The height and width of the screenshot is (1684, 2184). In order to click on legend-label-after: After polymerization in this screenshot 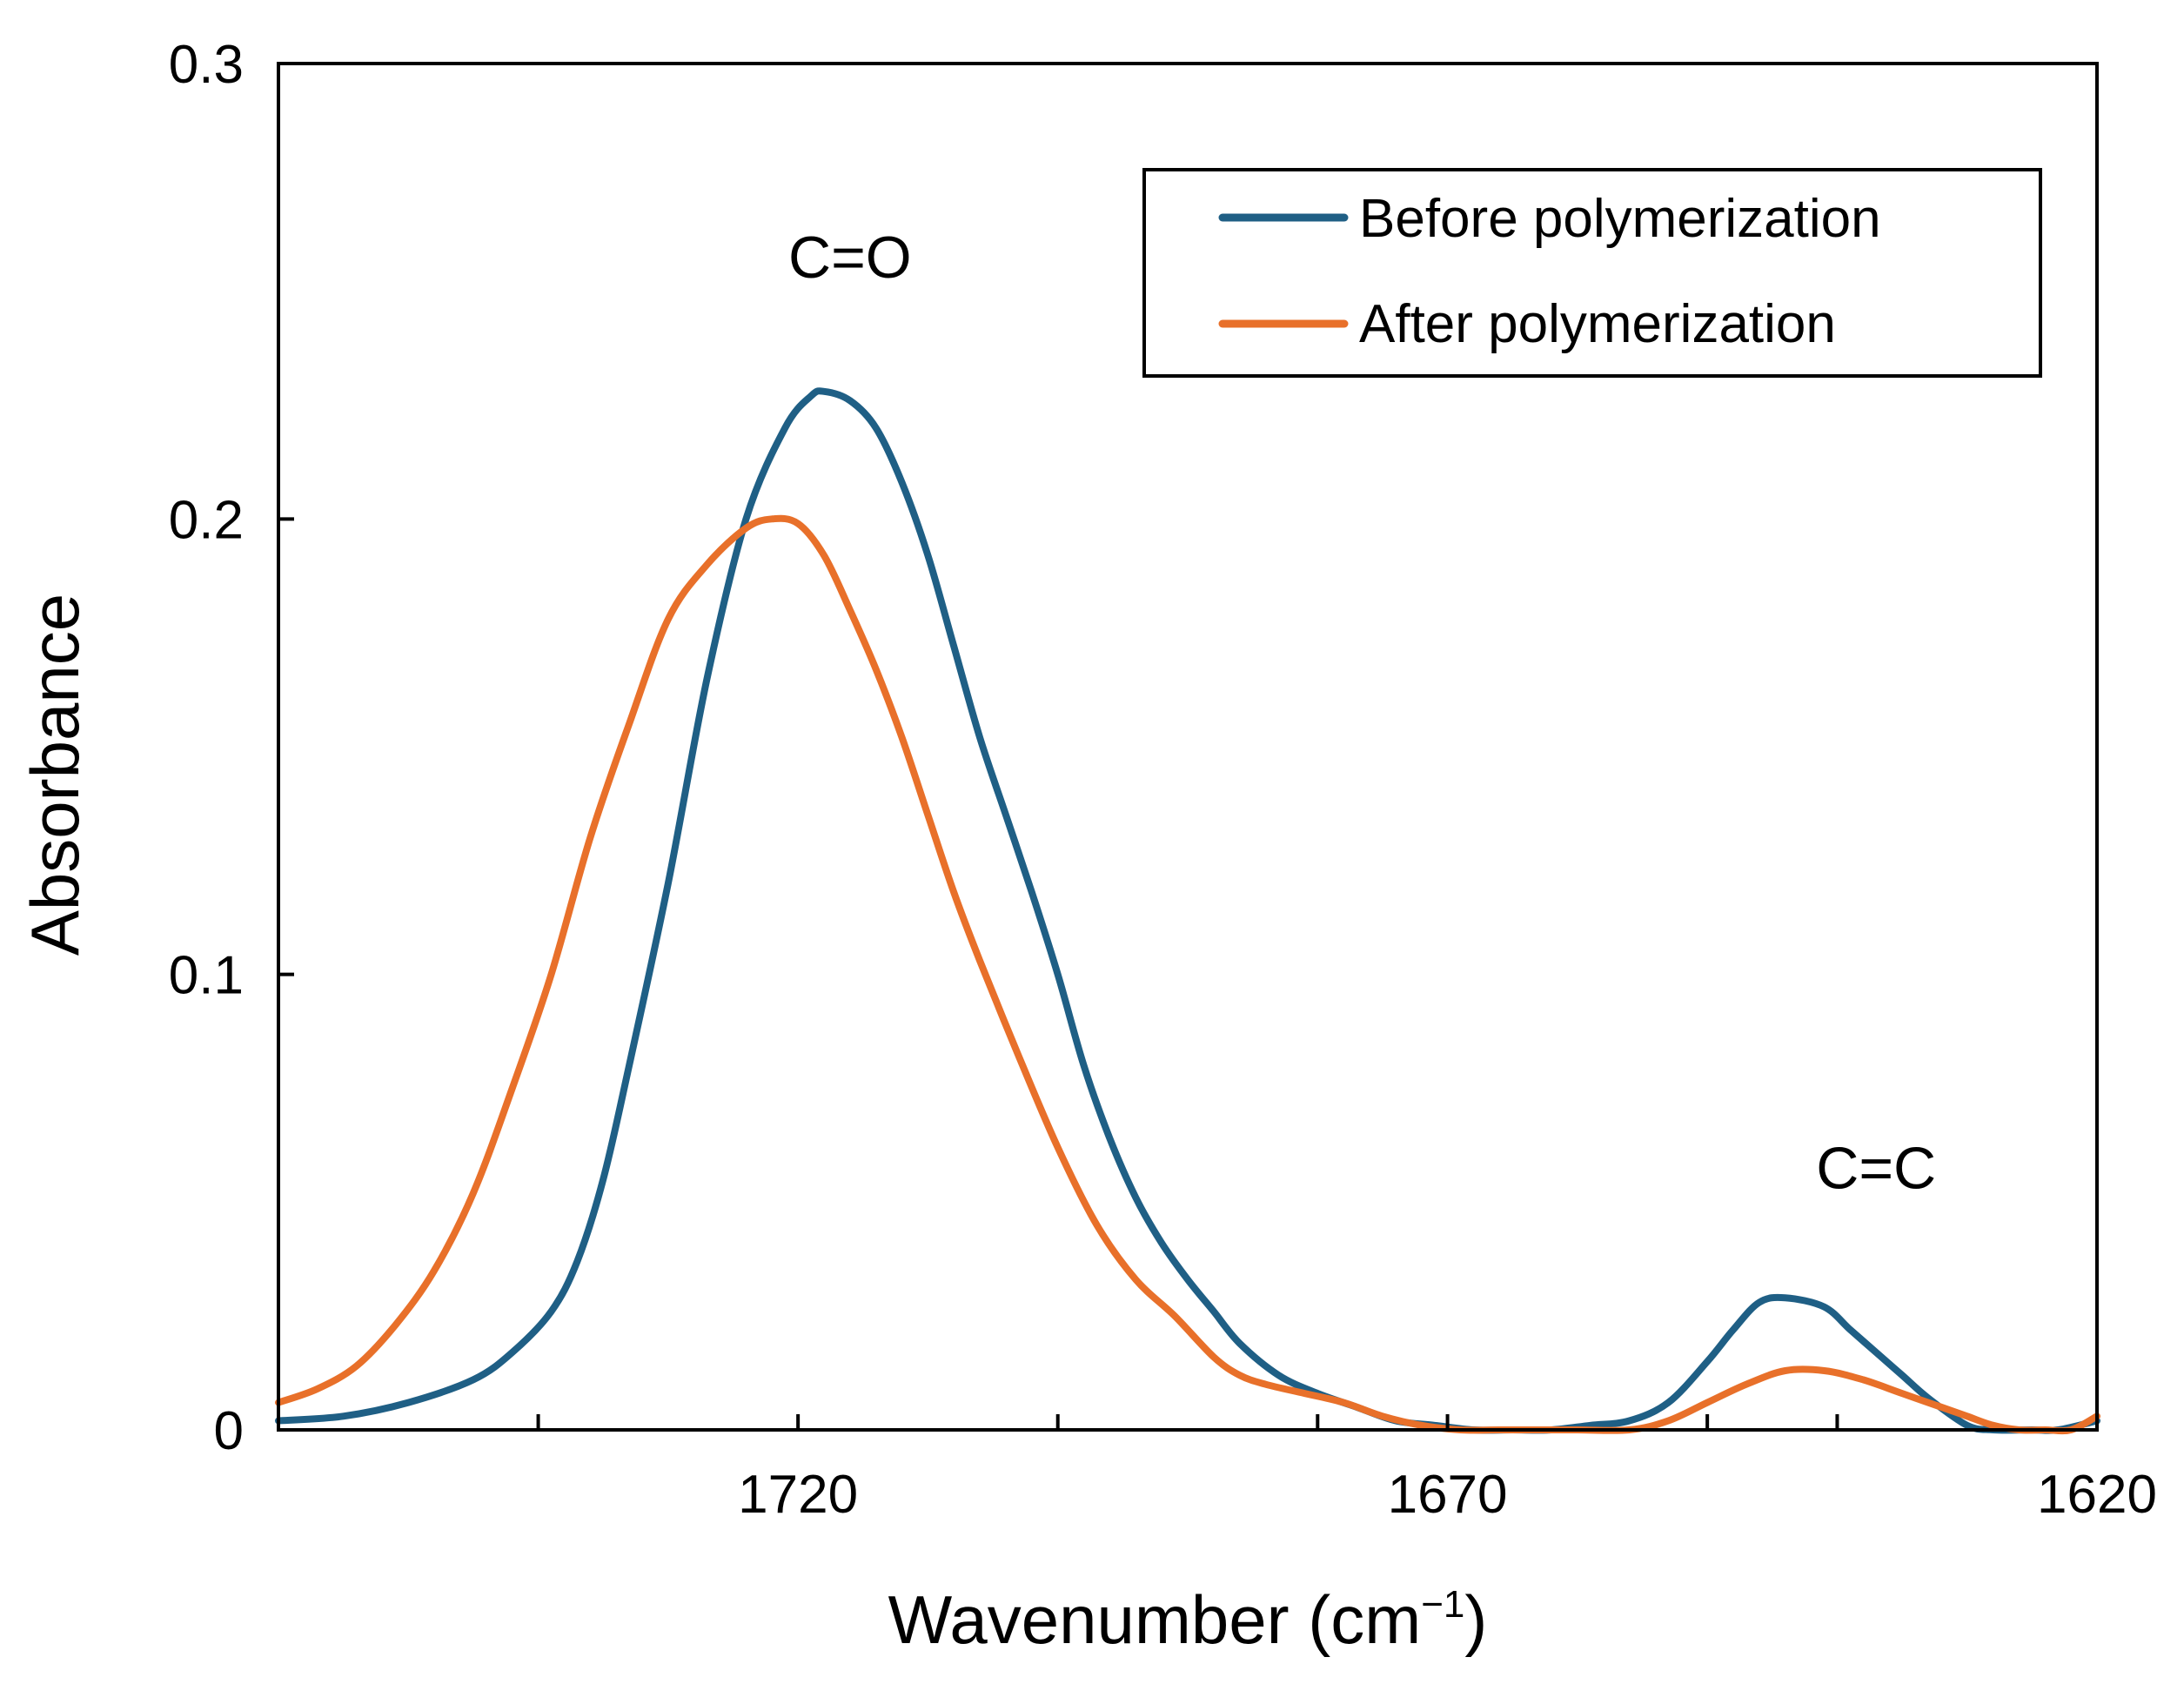, I will do `click(1597, 324)`.